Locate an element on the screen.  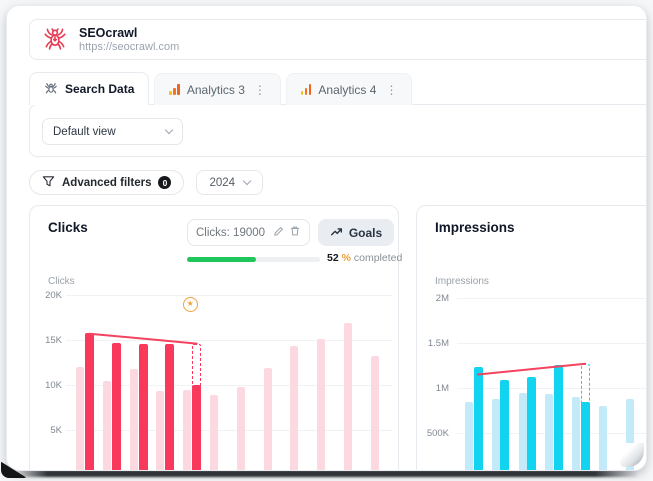
year-select: 2024 is located at coordinates (230, 182).